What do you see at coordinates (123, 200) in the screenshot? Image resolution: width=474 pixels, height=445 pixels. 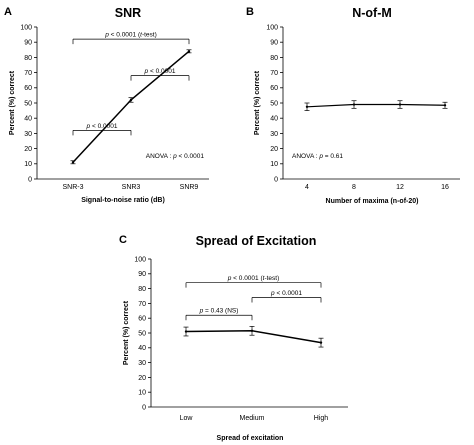 I see `x-axis-label: Signal-to-noise ratio (dB)` at bounding box center [123, 200].